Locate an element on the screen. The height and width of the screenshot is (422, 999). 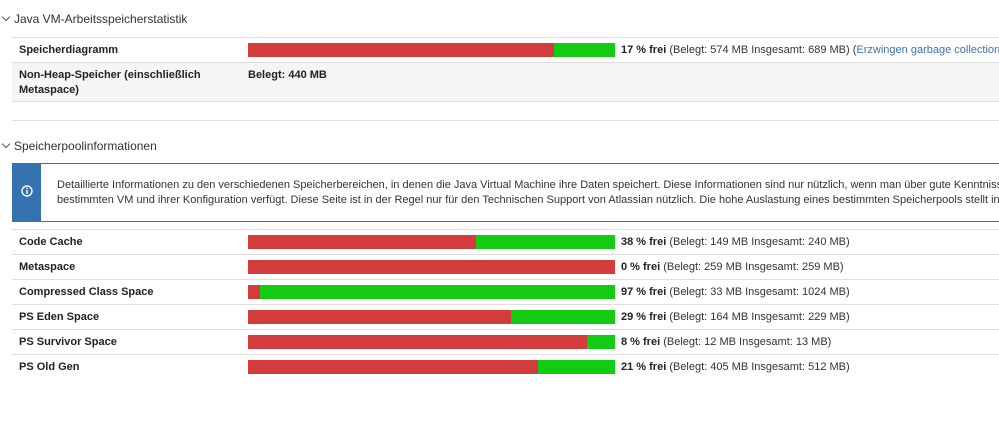
free-label: 29 % frei is located at coordinates (644, 317).